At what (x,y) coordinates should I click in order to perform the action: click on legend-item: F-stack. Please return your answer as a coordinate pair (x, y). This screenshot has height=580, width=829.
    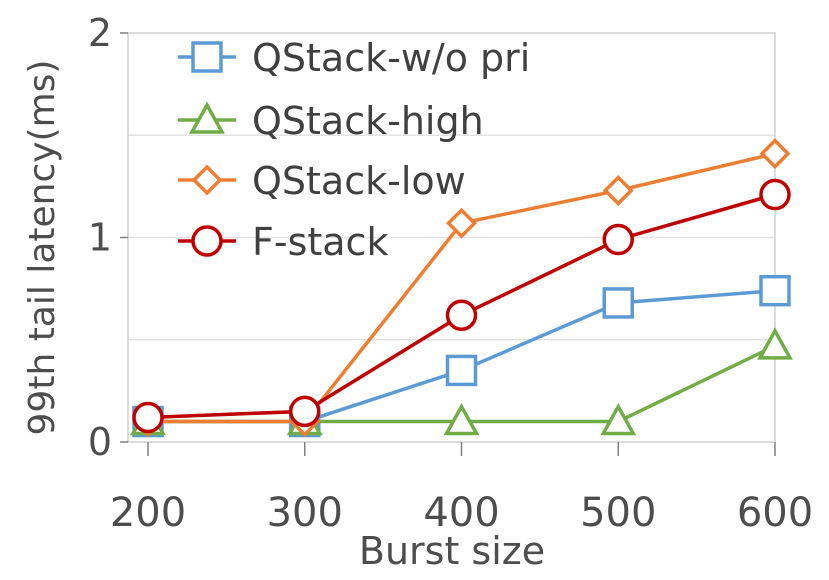
    Looking at the image, I should click on (283, 242).